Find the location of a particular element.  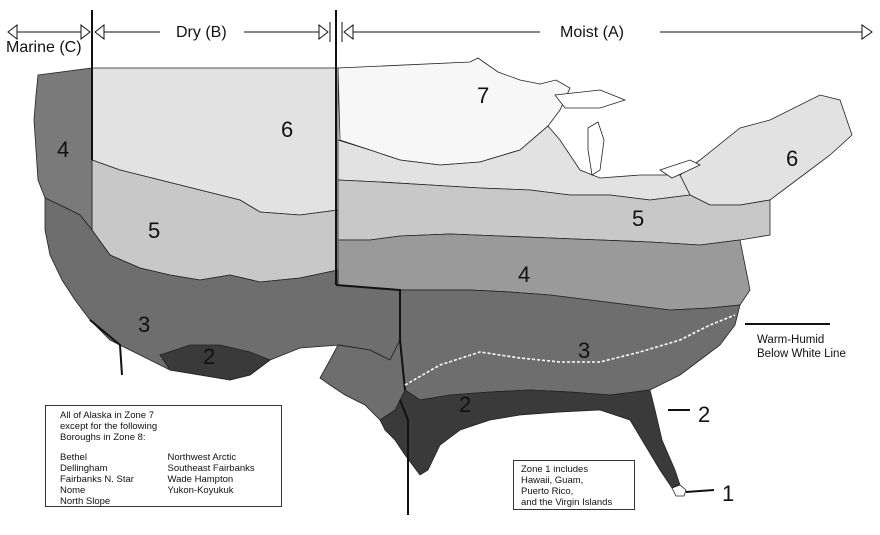

lake-erie is located at coordinates (680, 169).